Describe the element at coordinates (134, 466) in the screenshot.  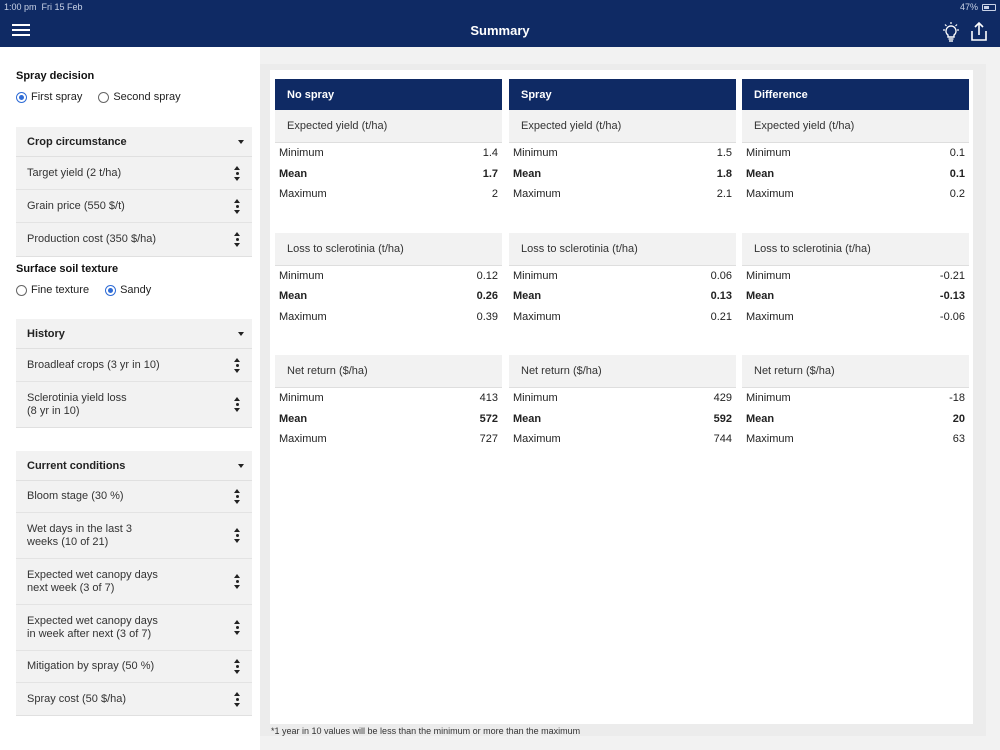
I see `current-conditions-header: Current conditions` at that location.